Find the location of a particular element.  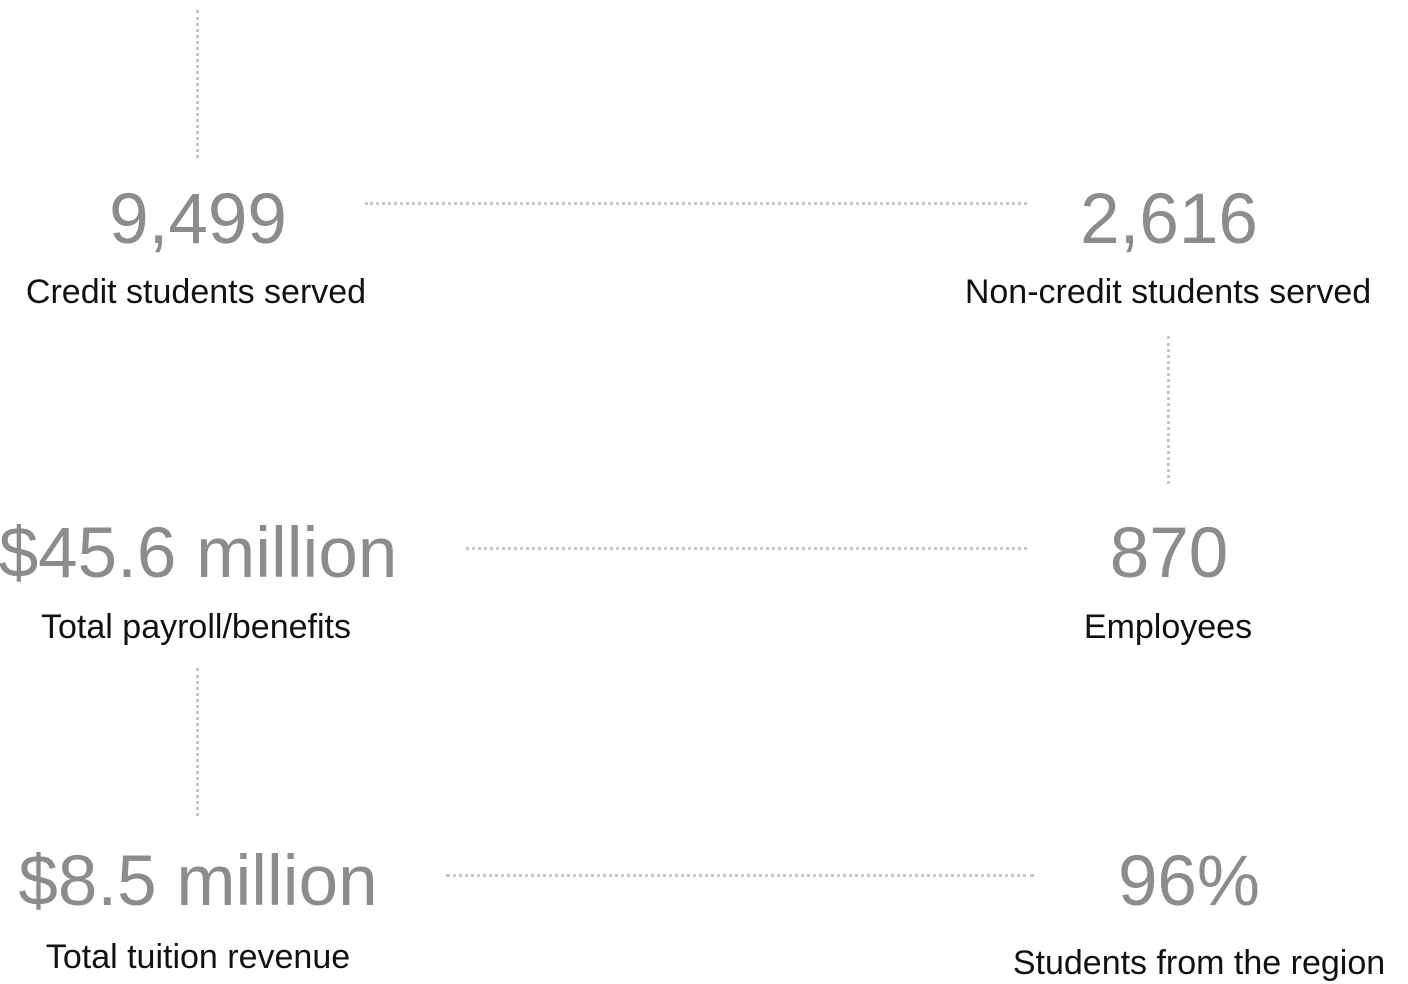

stat-employees-value: 870 is located at coordinates (1169, 553).